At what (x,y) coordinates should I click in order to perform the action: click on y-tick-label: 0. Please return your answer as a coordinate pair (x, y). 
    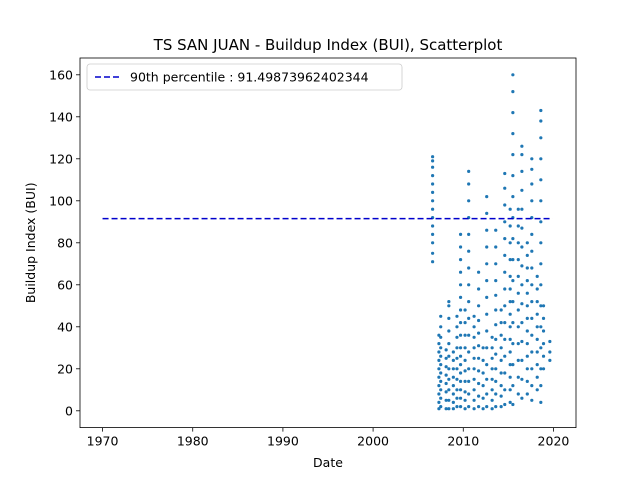
    Looking at the image, I should click on (69, 410).